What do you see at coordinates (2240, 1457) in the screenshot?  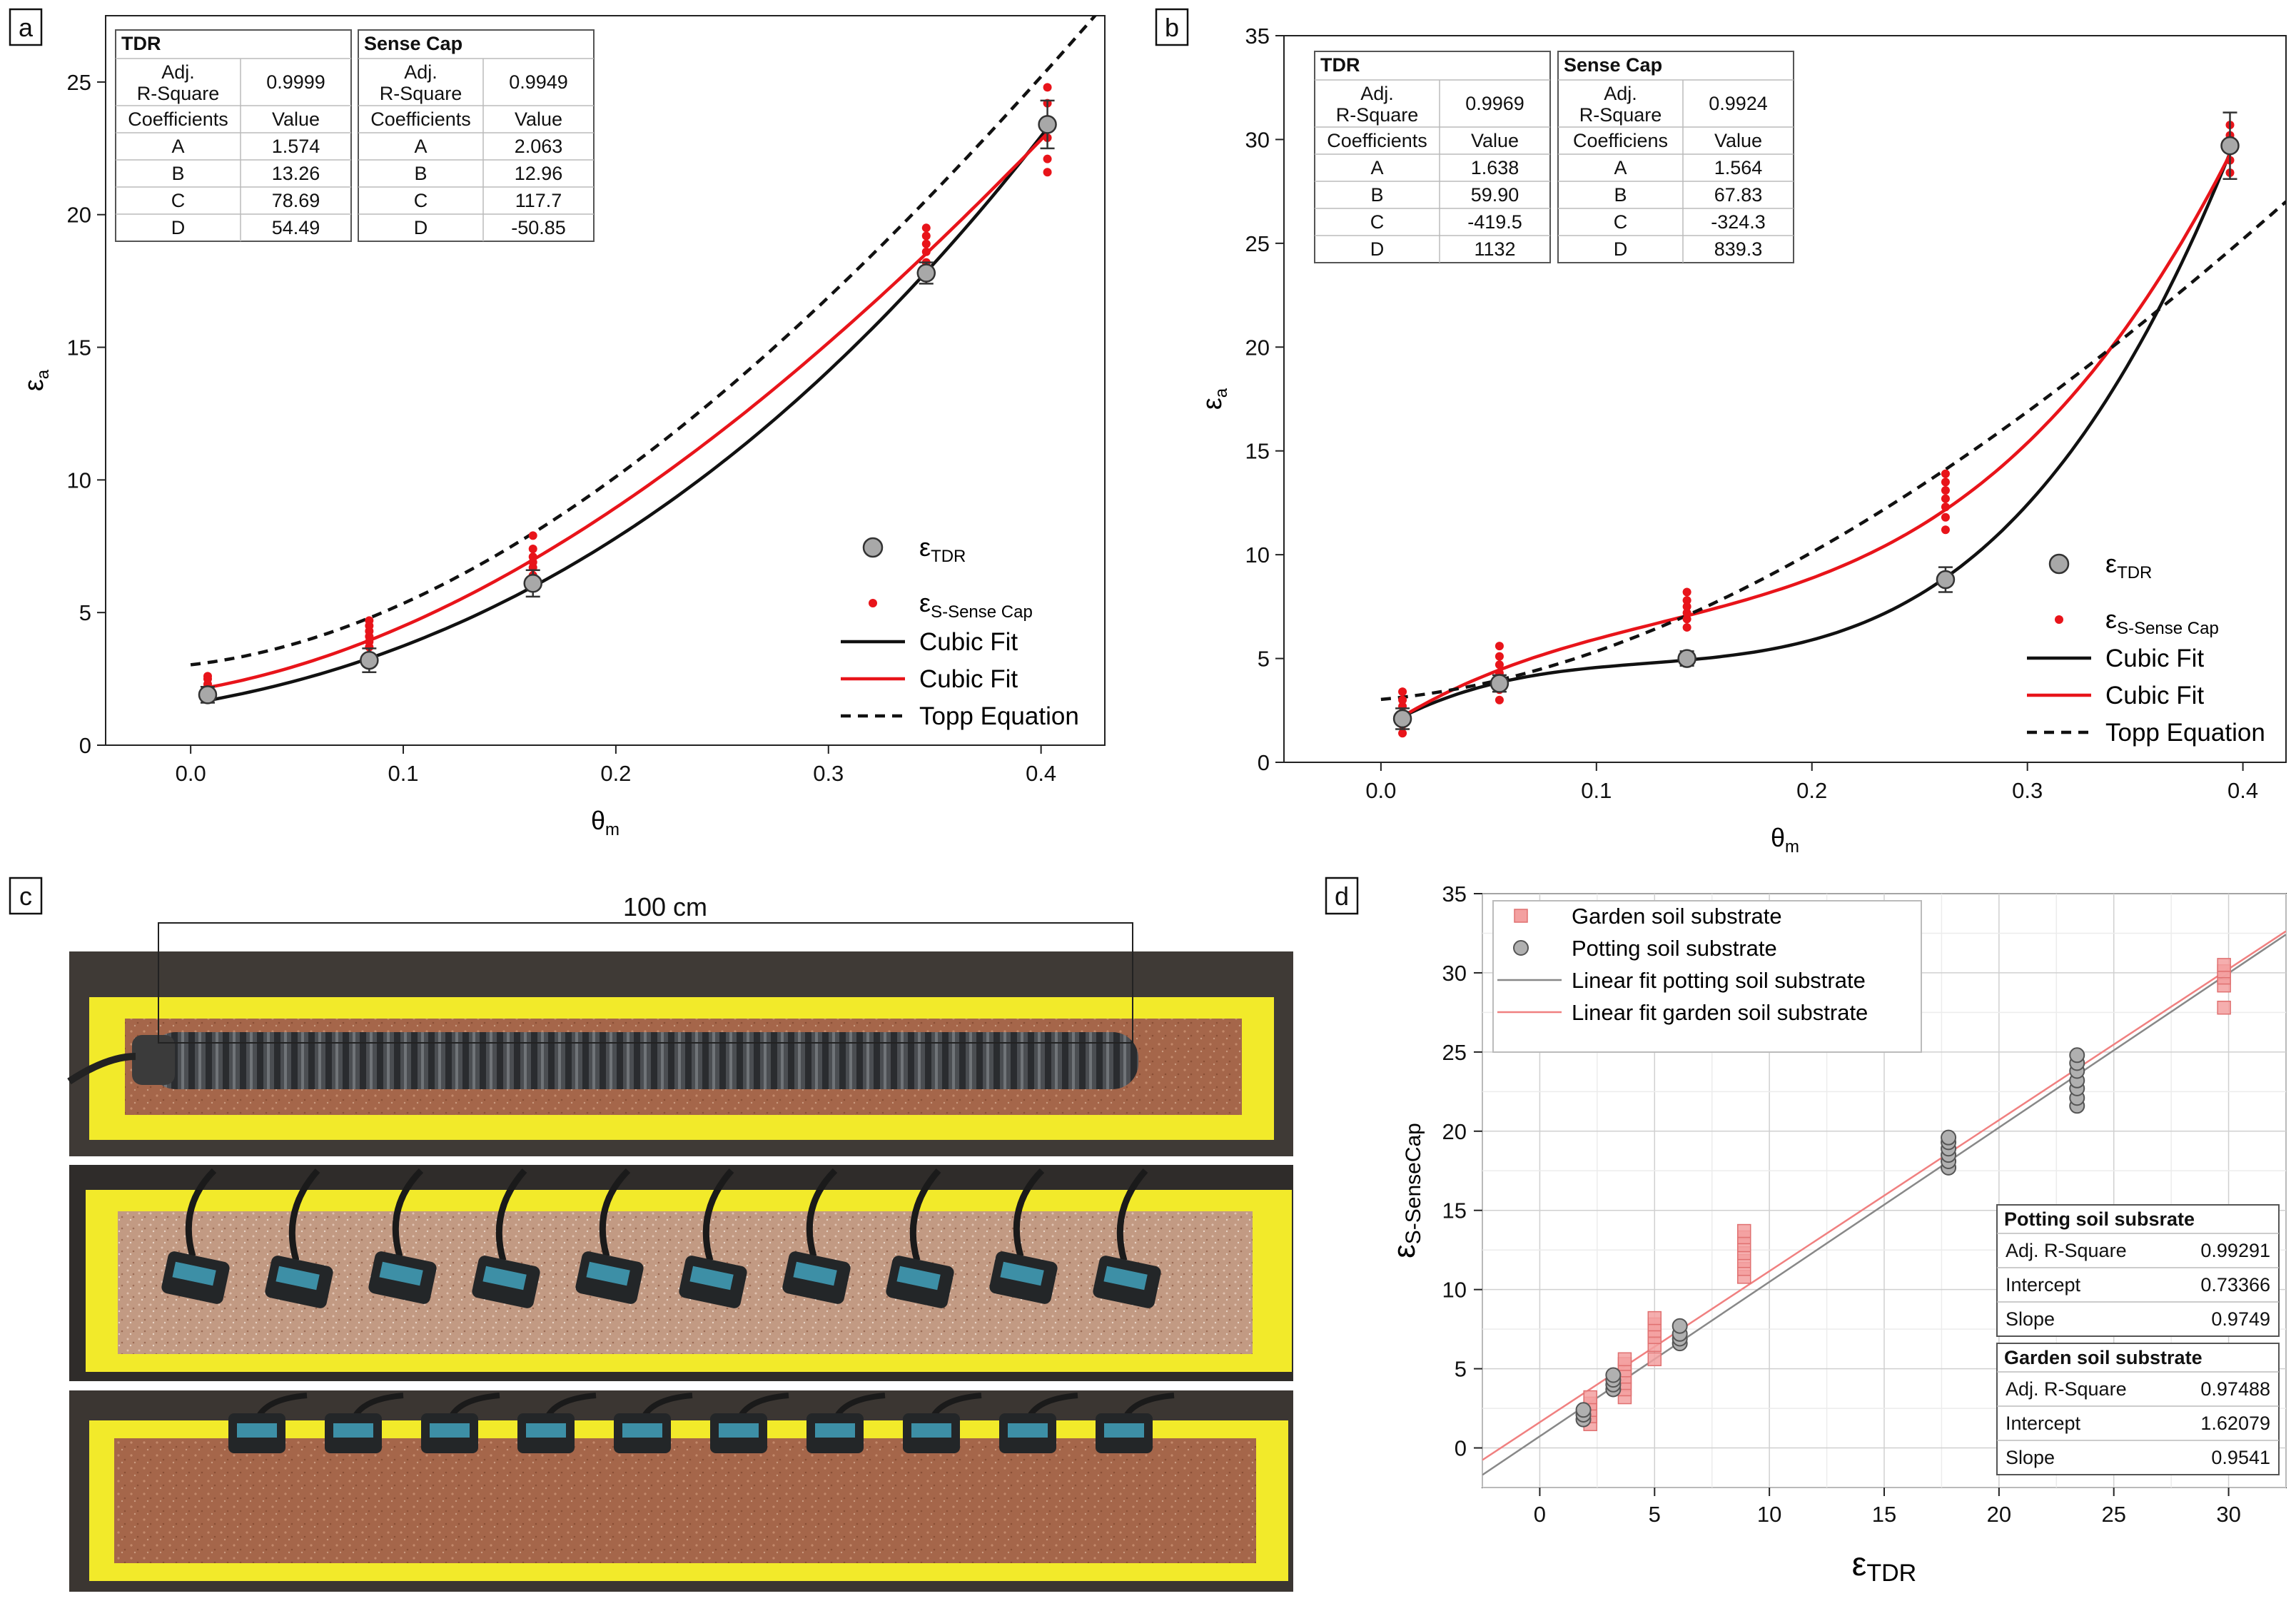 I see `stats-value: 0.9541` at bounding box center [2240, 1457].